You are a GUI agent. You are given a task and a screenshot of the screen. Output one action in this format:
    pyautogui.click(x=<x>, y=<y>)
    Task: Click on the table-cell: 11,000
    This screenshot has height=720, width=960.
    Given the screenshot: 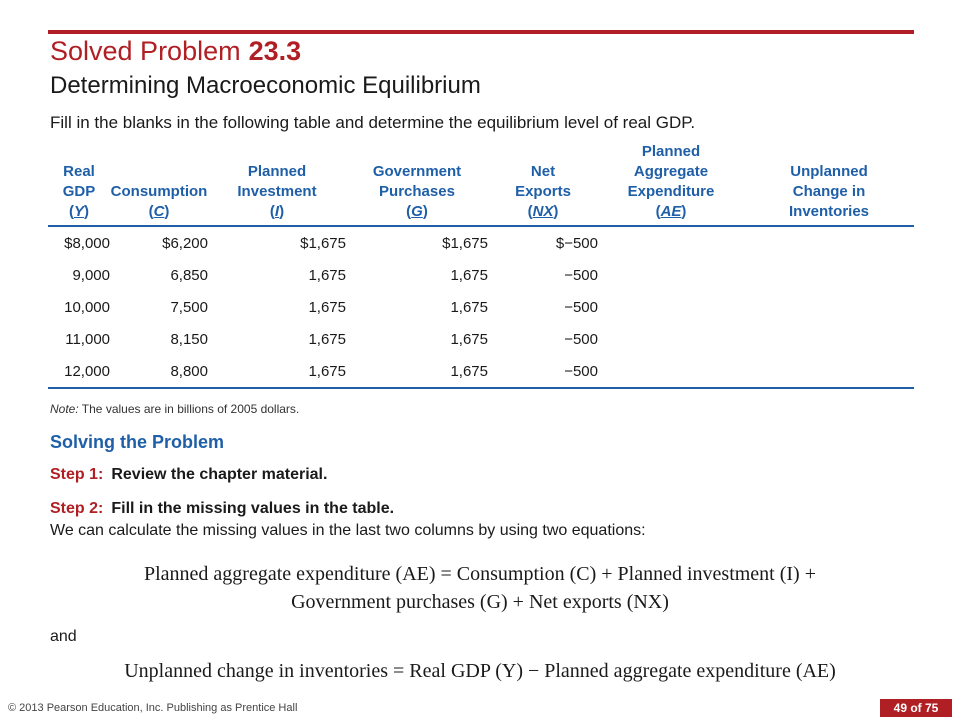 What is the action you would take?
    pyautogui.click(x=87, y=339)
    